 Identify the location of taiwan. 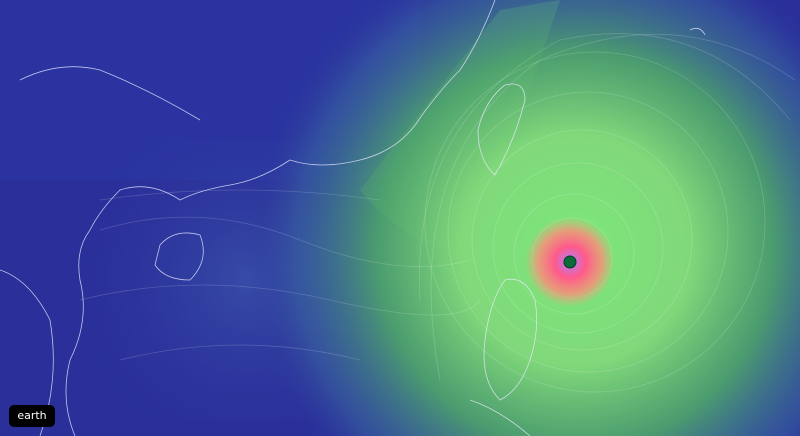
(501, 129).